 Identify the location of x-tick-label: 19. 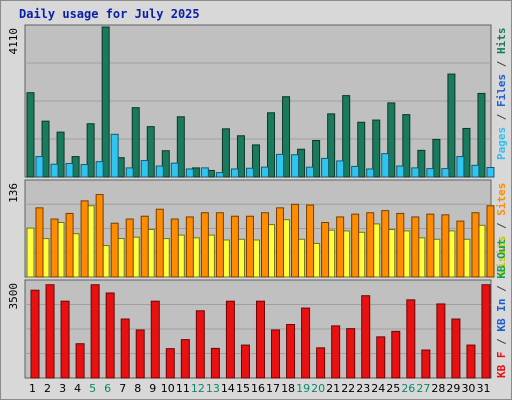
(303, 388).